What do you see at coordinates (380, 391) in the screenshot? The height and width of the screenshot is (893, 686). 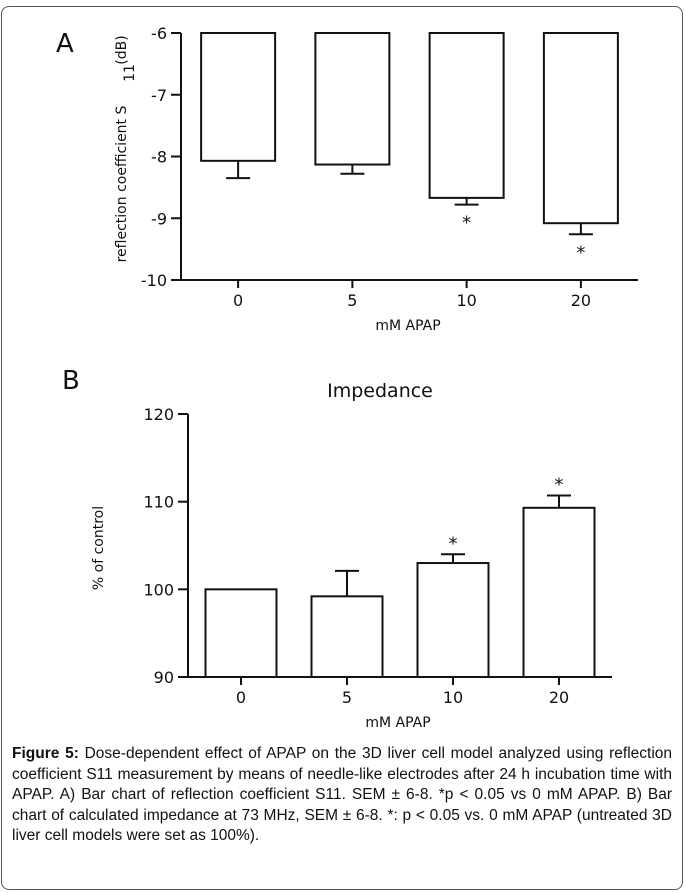 I see `chart-b-title: Impedance` at bounding box center [380, 391].